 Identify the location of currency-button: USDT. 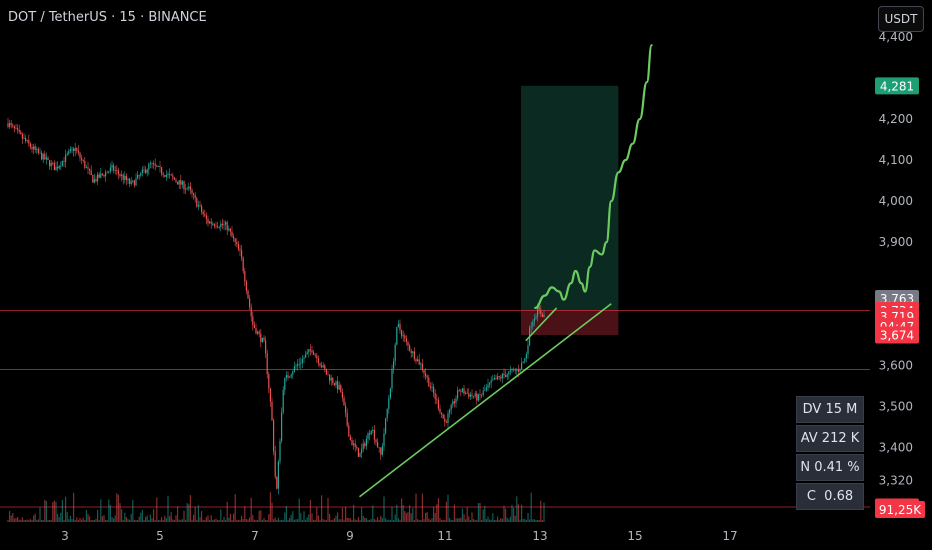
(901, 19).